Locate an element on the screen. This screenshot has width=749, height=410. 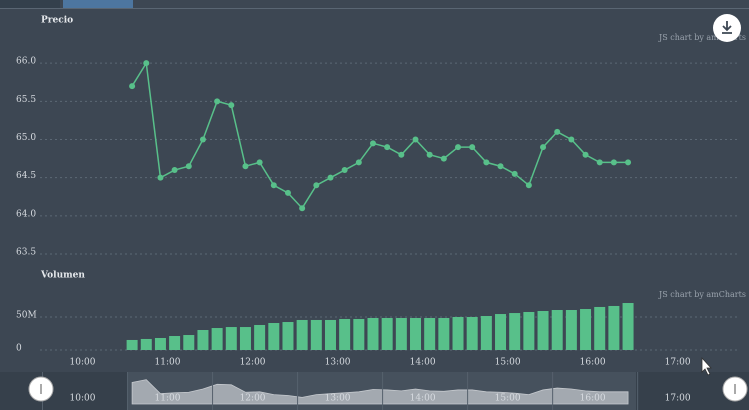
navigator-tick-label: 15:00 is located at coordinates (508, 399).